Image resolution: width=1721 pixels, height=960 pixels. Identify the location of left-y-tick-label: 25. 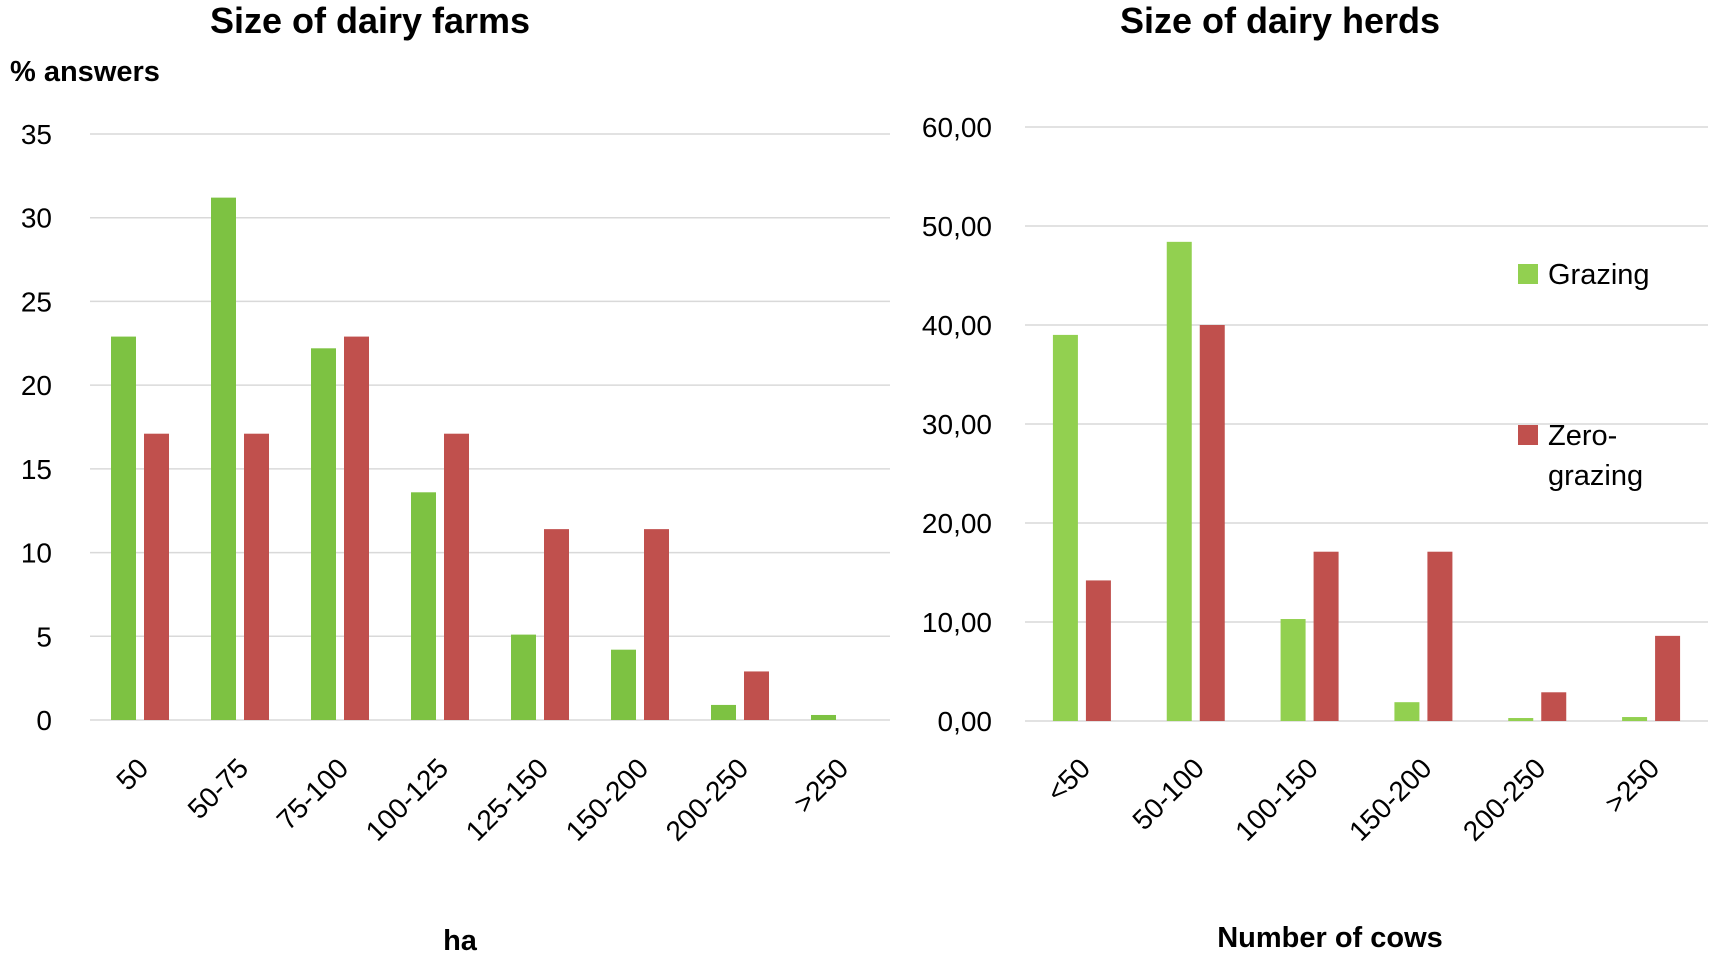
(36, 301).